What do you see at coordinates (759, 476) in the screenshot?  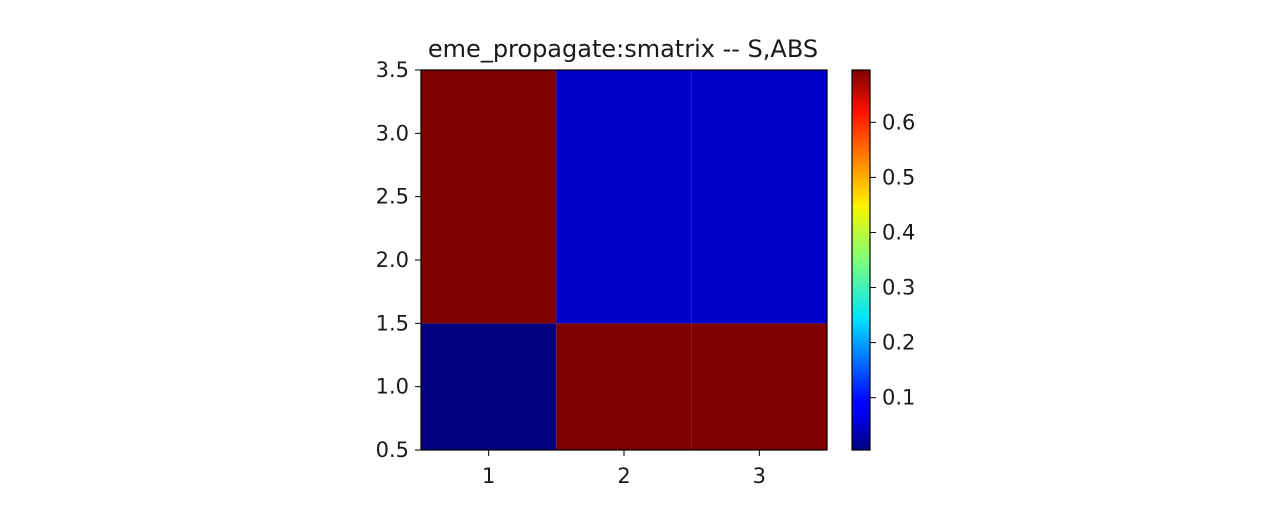 I see `x-tick-label: 3` at bounding box center [759, 476].